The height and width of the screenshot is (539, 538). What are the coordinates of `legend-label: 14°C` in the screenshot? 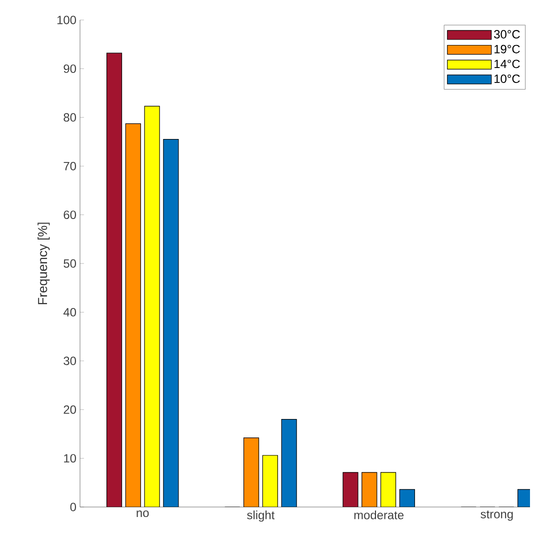 It's located at (507, 64).